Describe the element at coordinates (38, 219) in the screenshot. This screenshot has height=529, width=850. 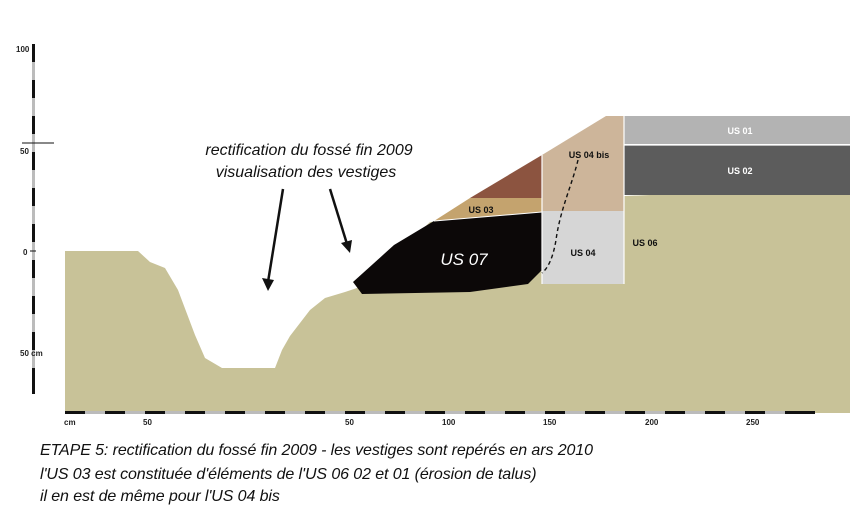
I see `vertical-scale` at that location.